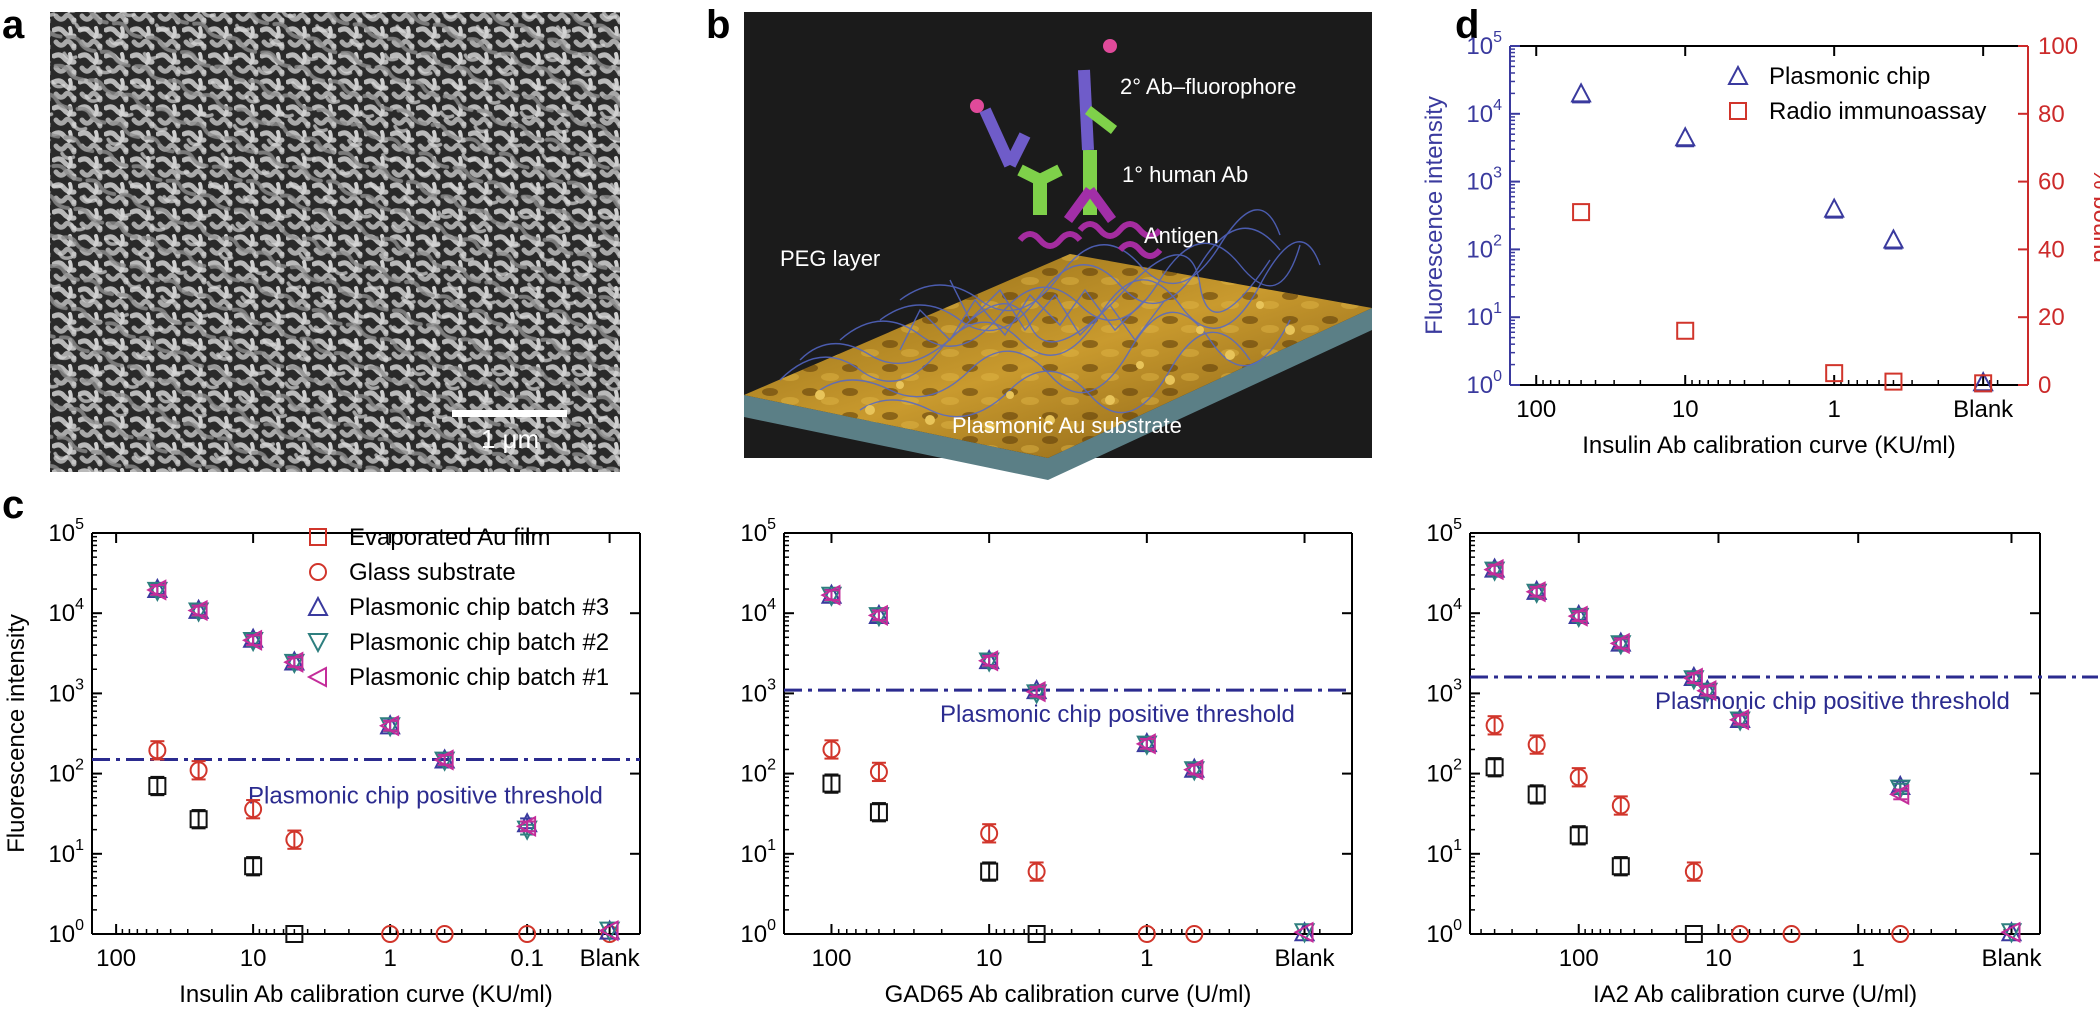 The height and width of the screenshot is (1017, 2100). What do you see at coordinates (449, 537) in the screenshot?
I see `legend-label: Evaporated Au film` at bounding box center [449, 537].